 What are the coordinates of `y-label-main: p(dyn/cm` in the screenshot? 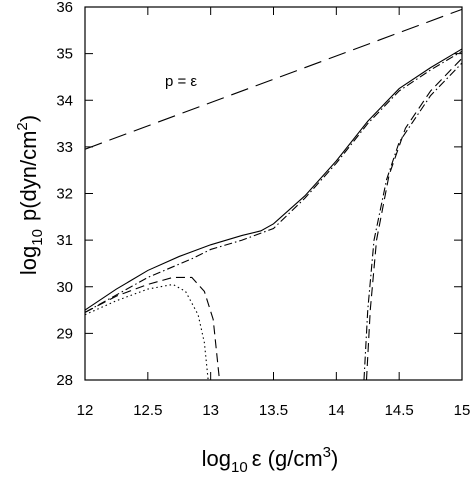 It's located at (28, 176).